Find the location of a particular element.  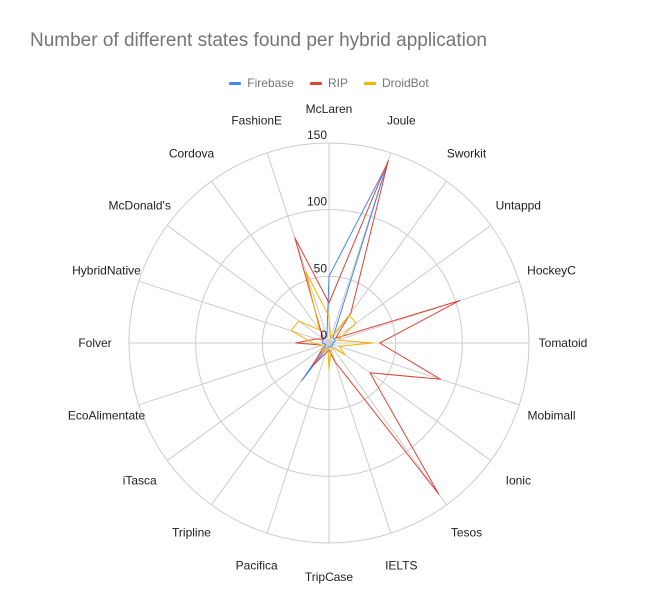

category-label-ionic: Ionic is located at coordinates (518, 481).